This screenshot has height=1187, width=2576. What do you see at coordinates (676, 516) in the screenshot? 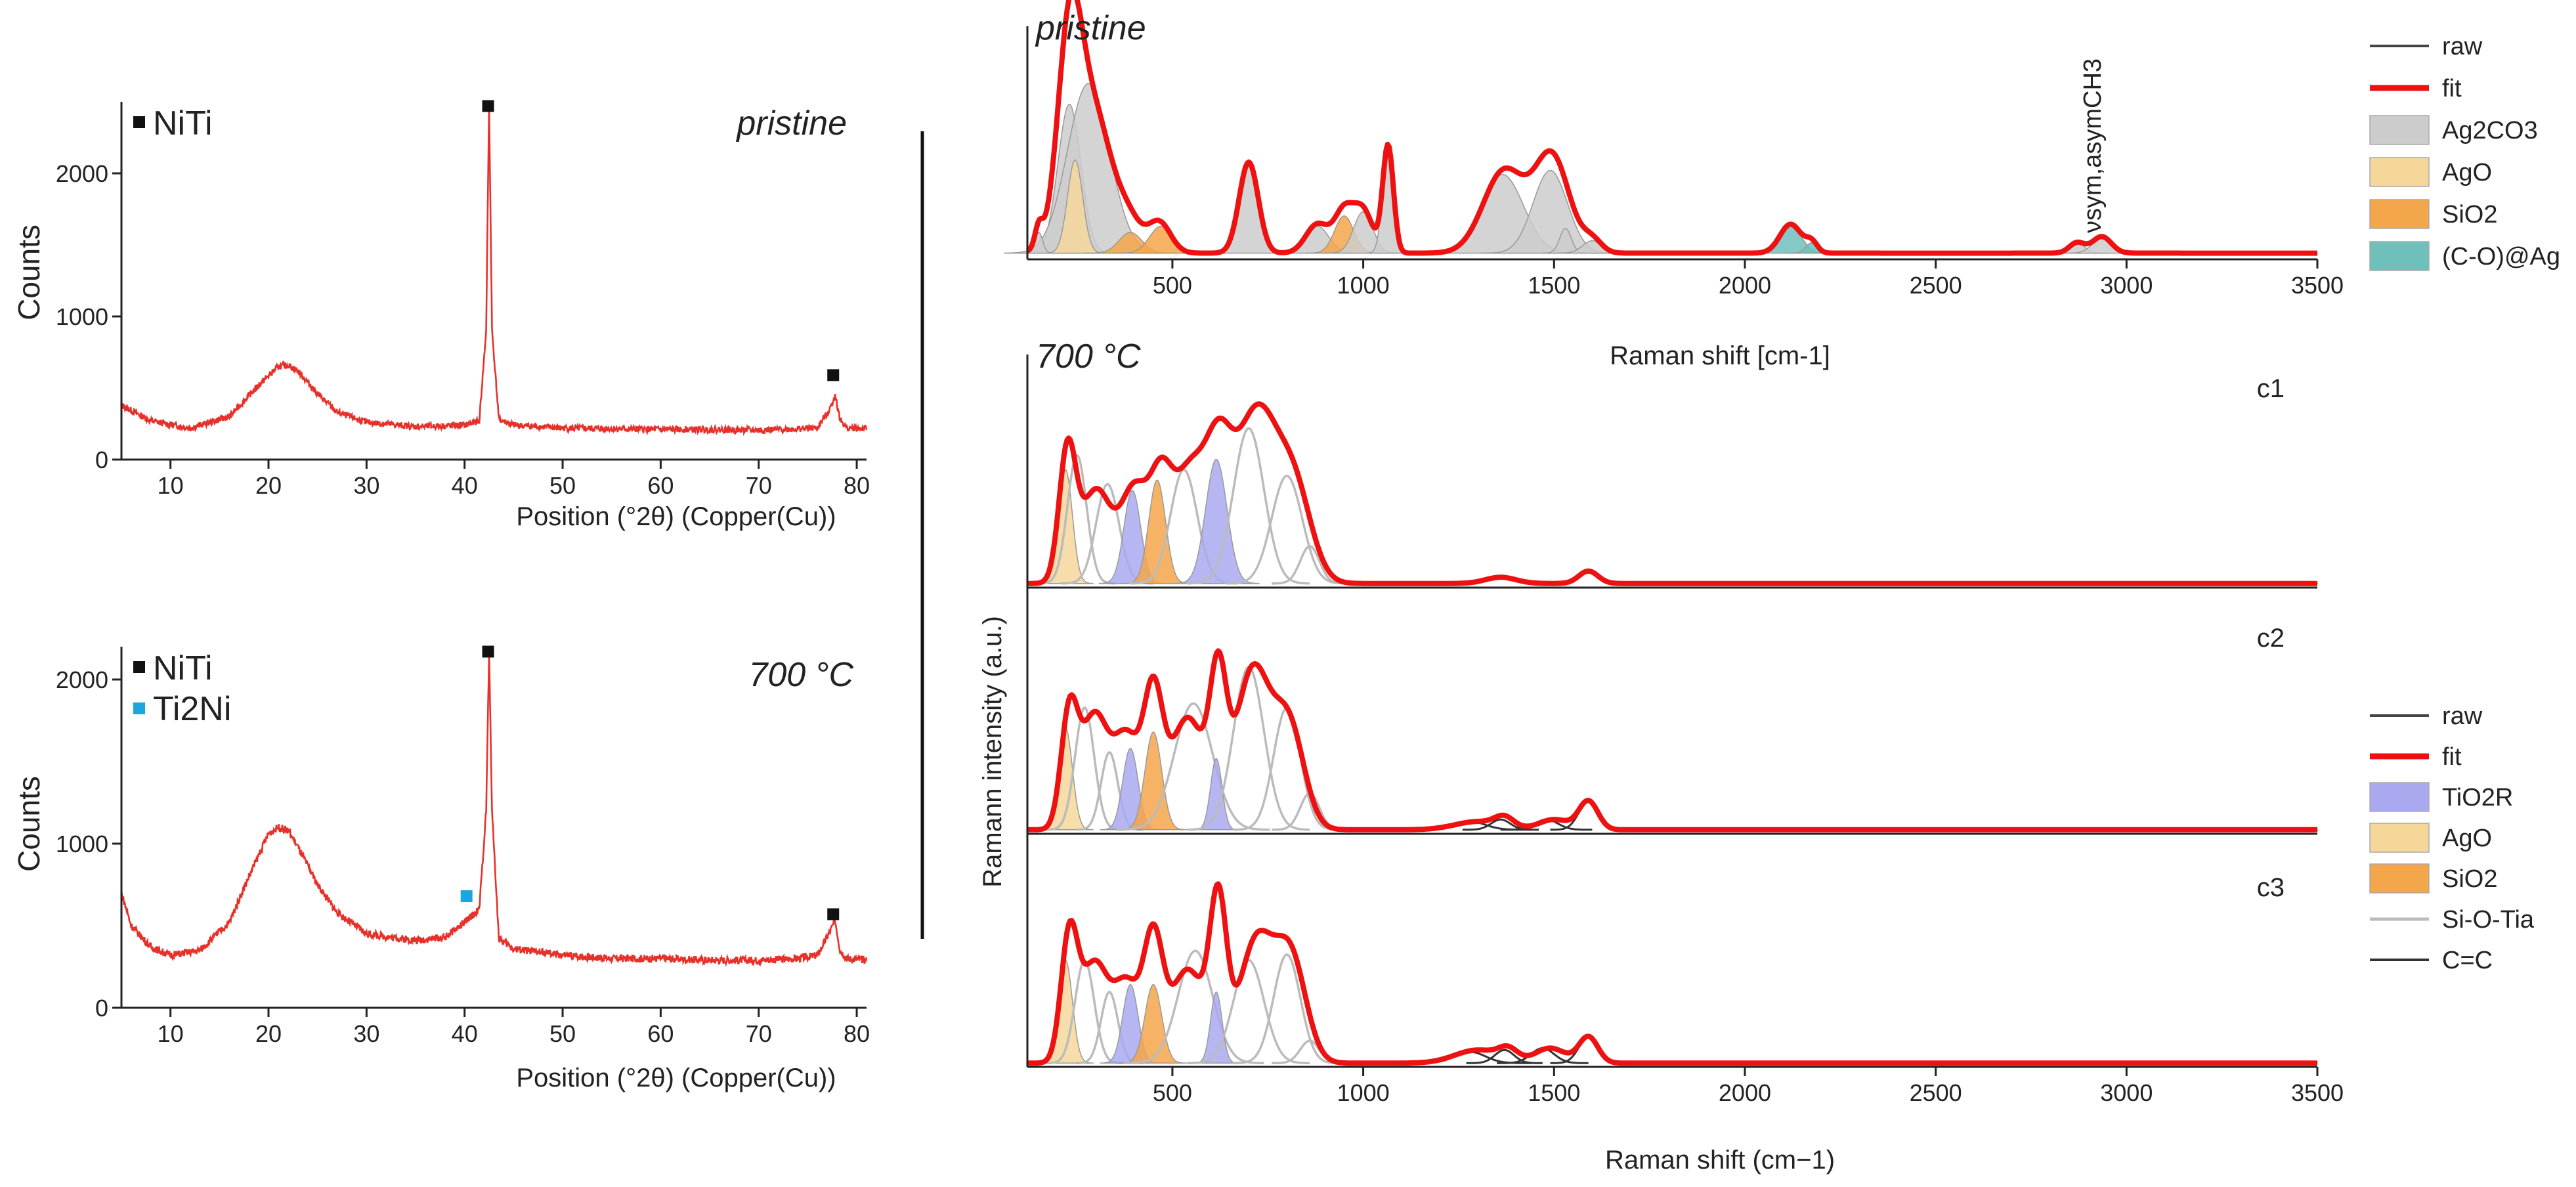
I see `xrd-pristine-xlabel: Position (°2θ) (Copper(Cu))` at bounding box center [676, 516].